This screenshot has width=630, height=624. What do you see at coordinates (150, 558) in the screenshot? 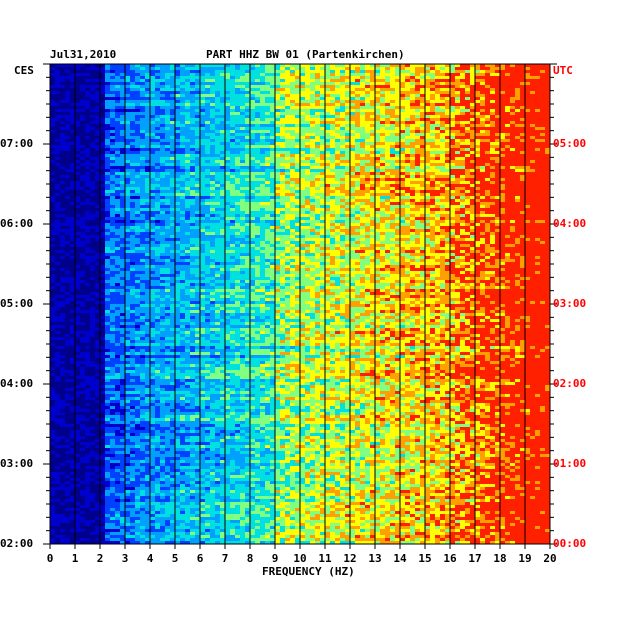
I see `x-tick-label: 4` at bounding box center [150, 558].